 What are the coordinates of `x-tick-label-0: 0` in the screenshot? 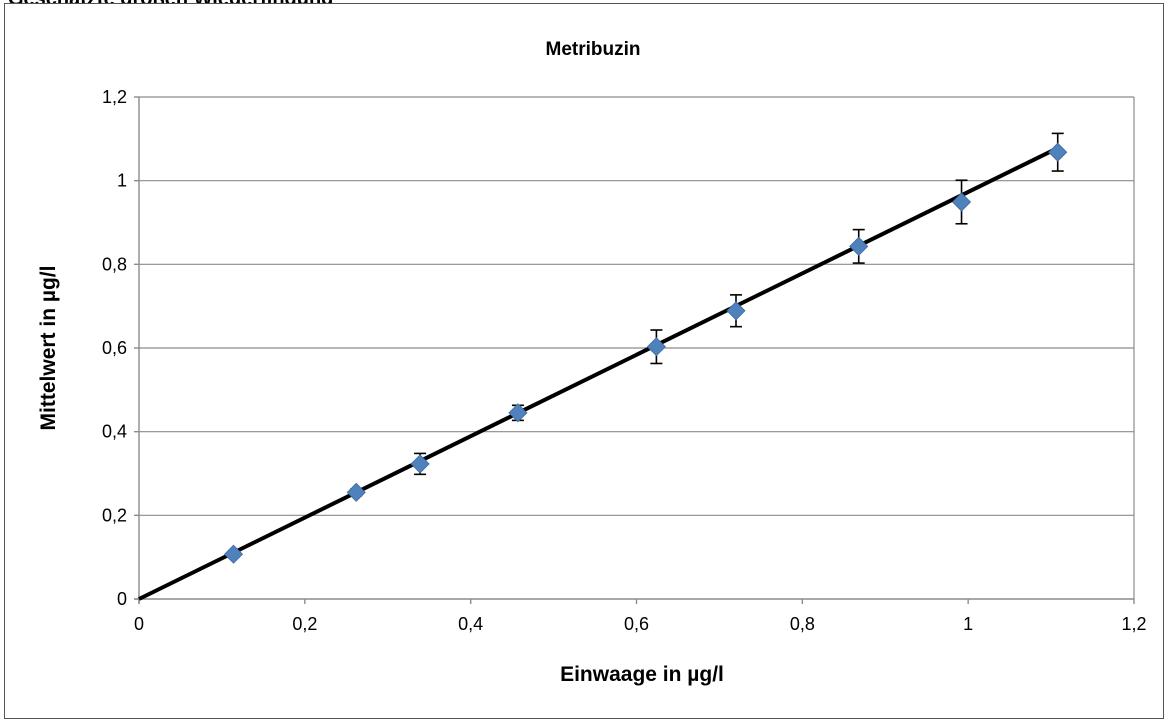 It's located at (139, 624).